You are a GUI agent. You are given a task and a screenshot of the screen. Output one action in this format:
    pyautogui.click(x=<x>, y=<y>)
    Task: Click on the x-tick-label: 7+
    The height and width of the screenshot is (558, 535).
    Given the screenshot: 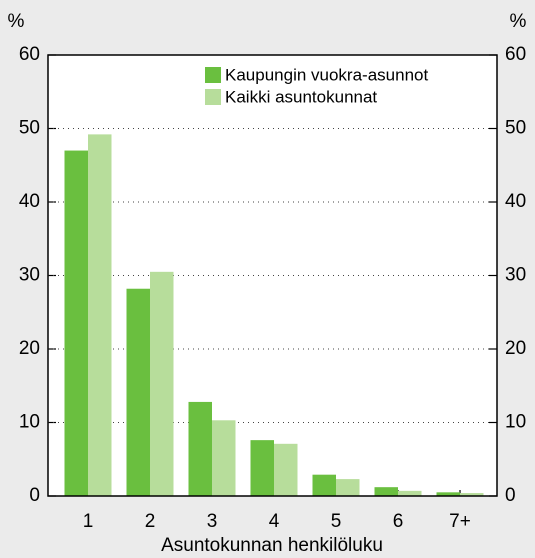 What is the action you would take?
    pyautogui.click(x=460, y=521)
    